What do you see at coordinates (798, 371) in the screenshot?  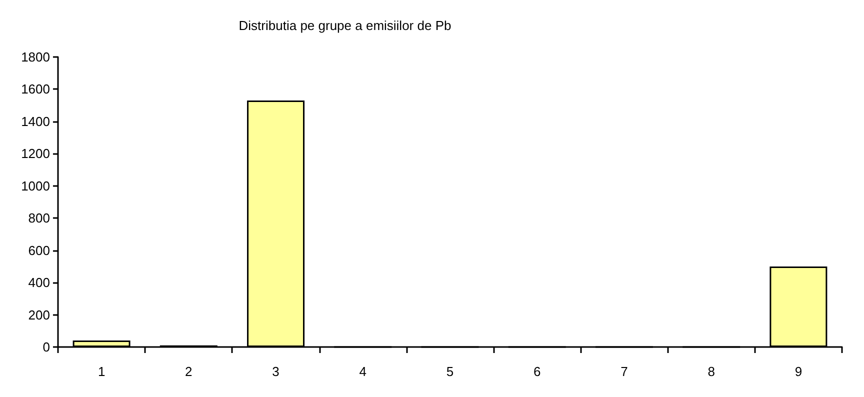 I see `x-tick-label: 9` at bounding box center [798, 371].